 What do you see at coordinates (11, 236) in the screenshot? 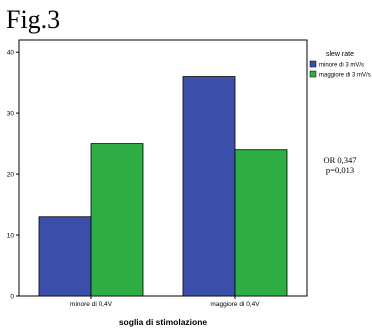
I see `y-tick-label-10: 10` at bounding box center [11, 236].